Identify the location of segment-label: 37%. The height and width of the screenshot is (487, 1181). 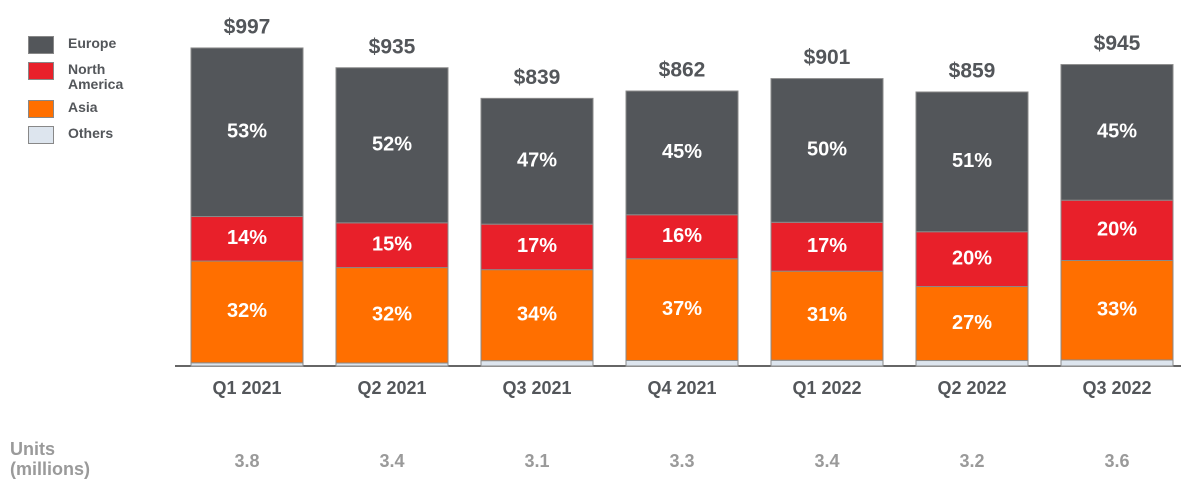
(682, 309).